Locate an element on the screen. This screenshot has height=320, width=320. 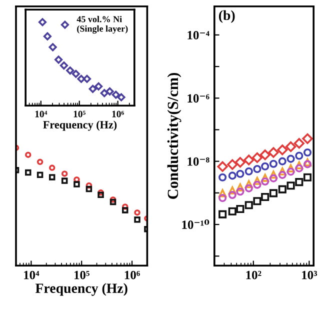
y-tick-label: 10⁻¹⁰ is located at coordinates (196, 224).